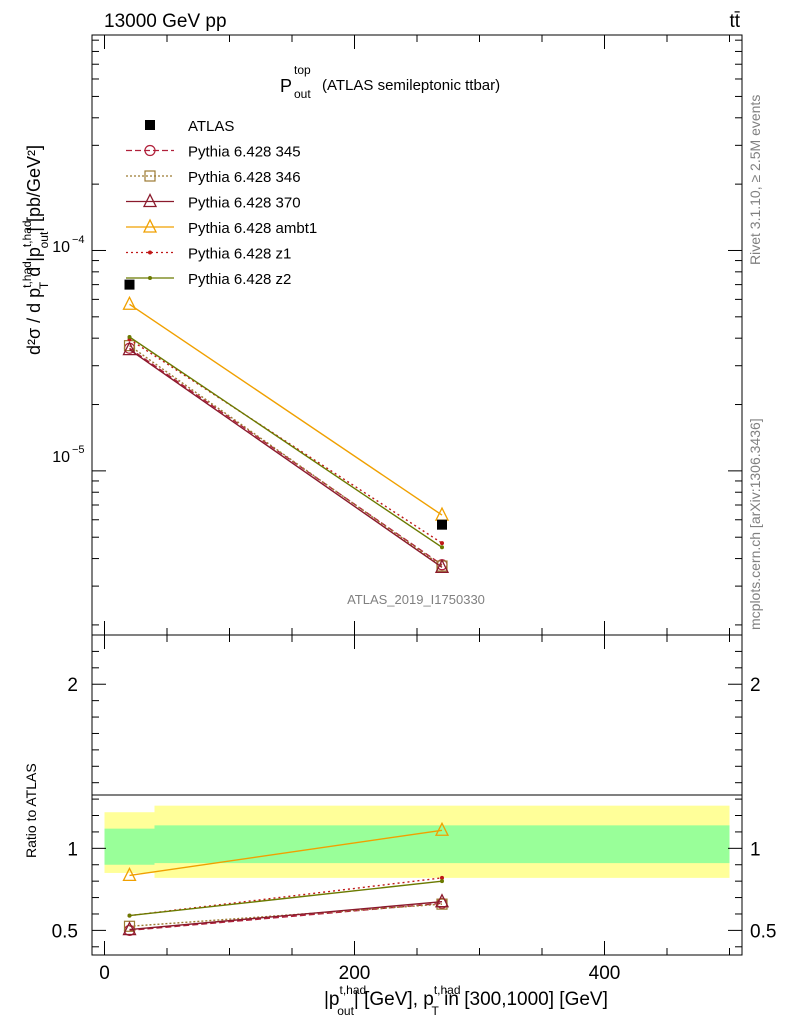 The image size is (786, 1024). Describe the element at coordinates (244, 177) in the screenshot. I see `legend-label: Pythia 6.428 346` at that location.